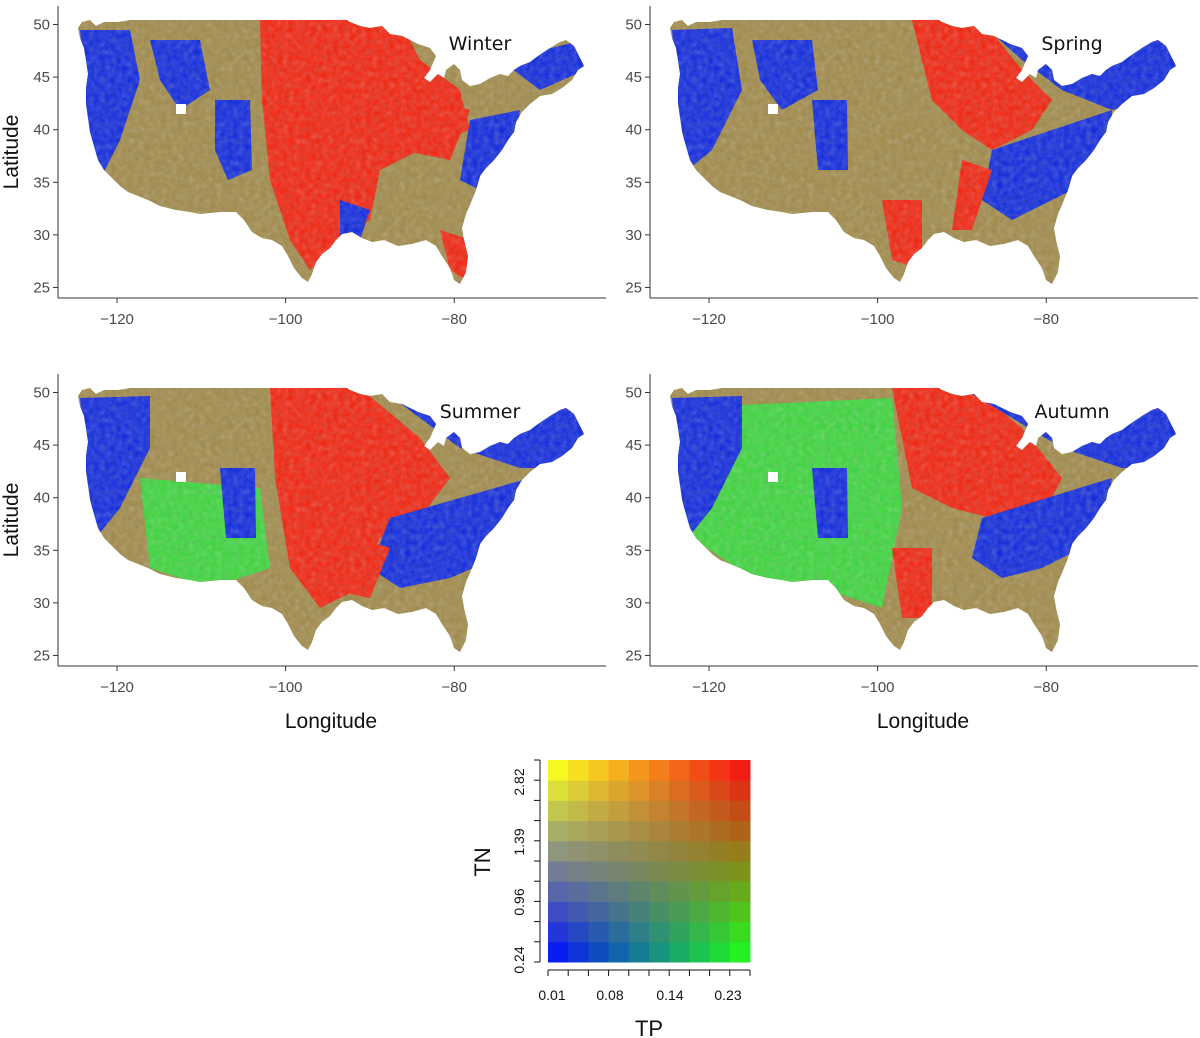 The image size is (1200, 1038). I want to click on season-label: Summer, so click(480, 412).